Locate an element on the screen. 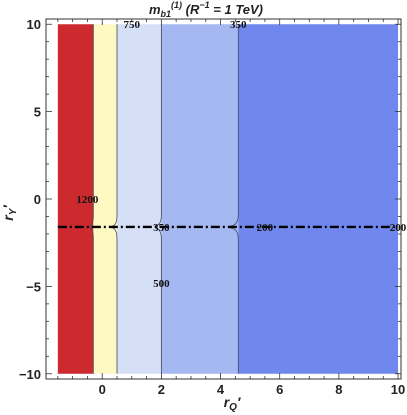  contour-label-750: 750 is located at coordinates (132, 25).